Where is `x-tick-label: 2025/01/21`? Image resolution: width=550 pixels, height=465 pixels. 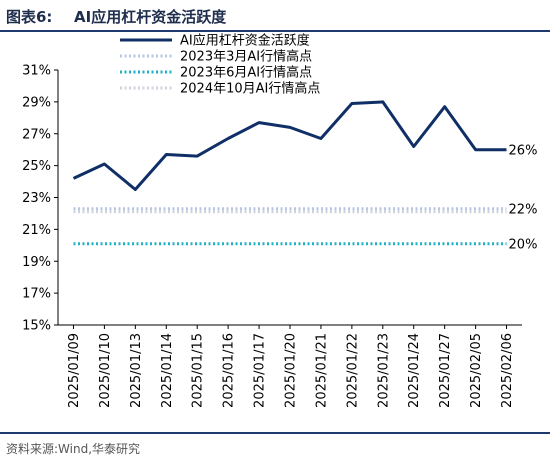 x-tick-label: 2025/01/21 is located at coordinates (321, 370).